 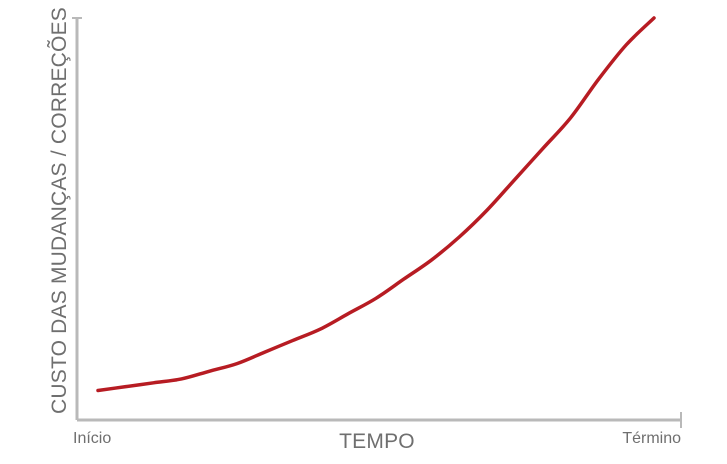 What do you see at coordinates (377, 441) in the screenshot?
I see `x-axis-title: TEMPO` at bounding box center [377, 441].